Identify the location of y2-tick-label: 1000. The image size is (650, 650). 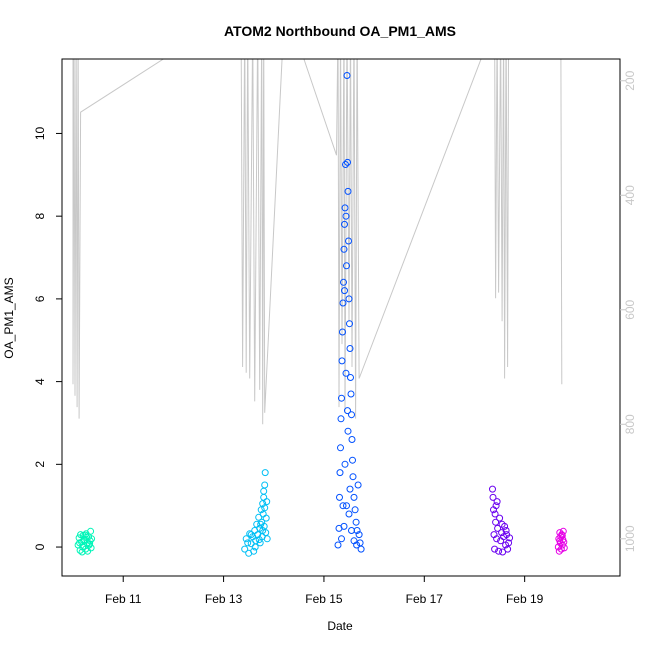
(630, 538).